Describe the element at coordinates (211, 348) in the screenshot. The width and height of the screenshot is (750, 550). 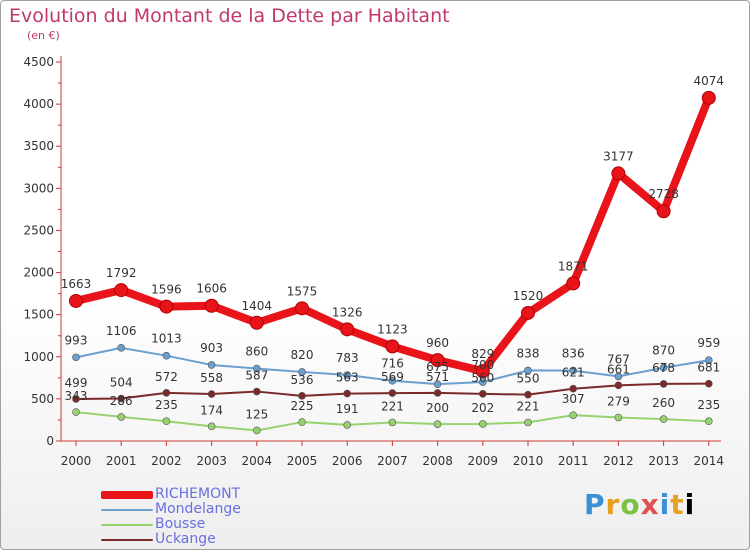
I see `data-label-mondelange: 903` at that location.